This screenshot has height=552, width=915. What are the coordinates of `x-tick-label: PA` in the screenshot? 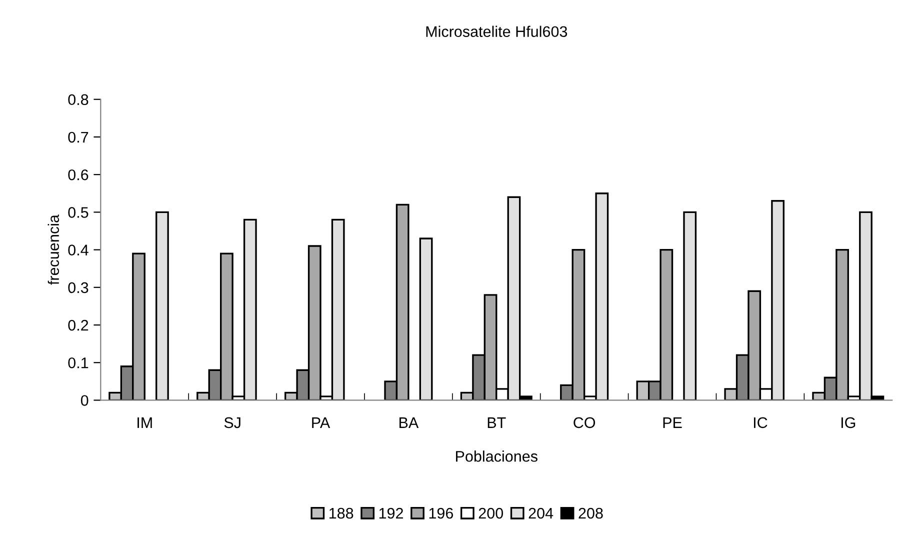 It's located at (321, 422).